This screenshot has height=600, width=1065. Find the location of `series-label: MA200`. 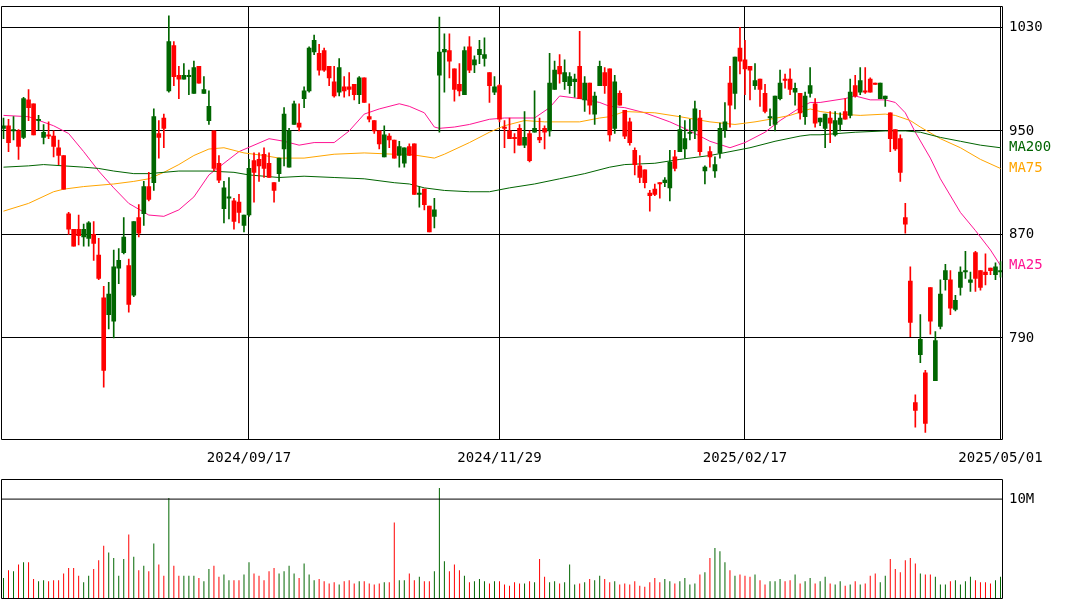

series-label: MA200 is located at coordinates (1030, 146).